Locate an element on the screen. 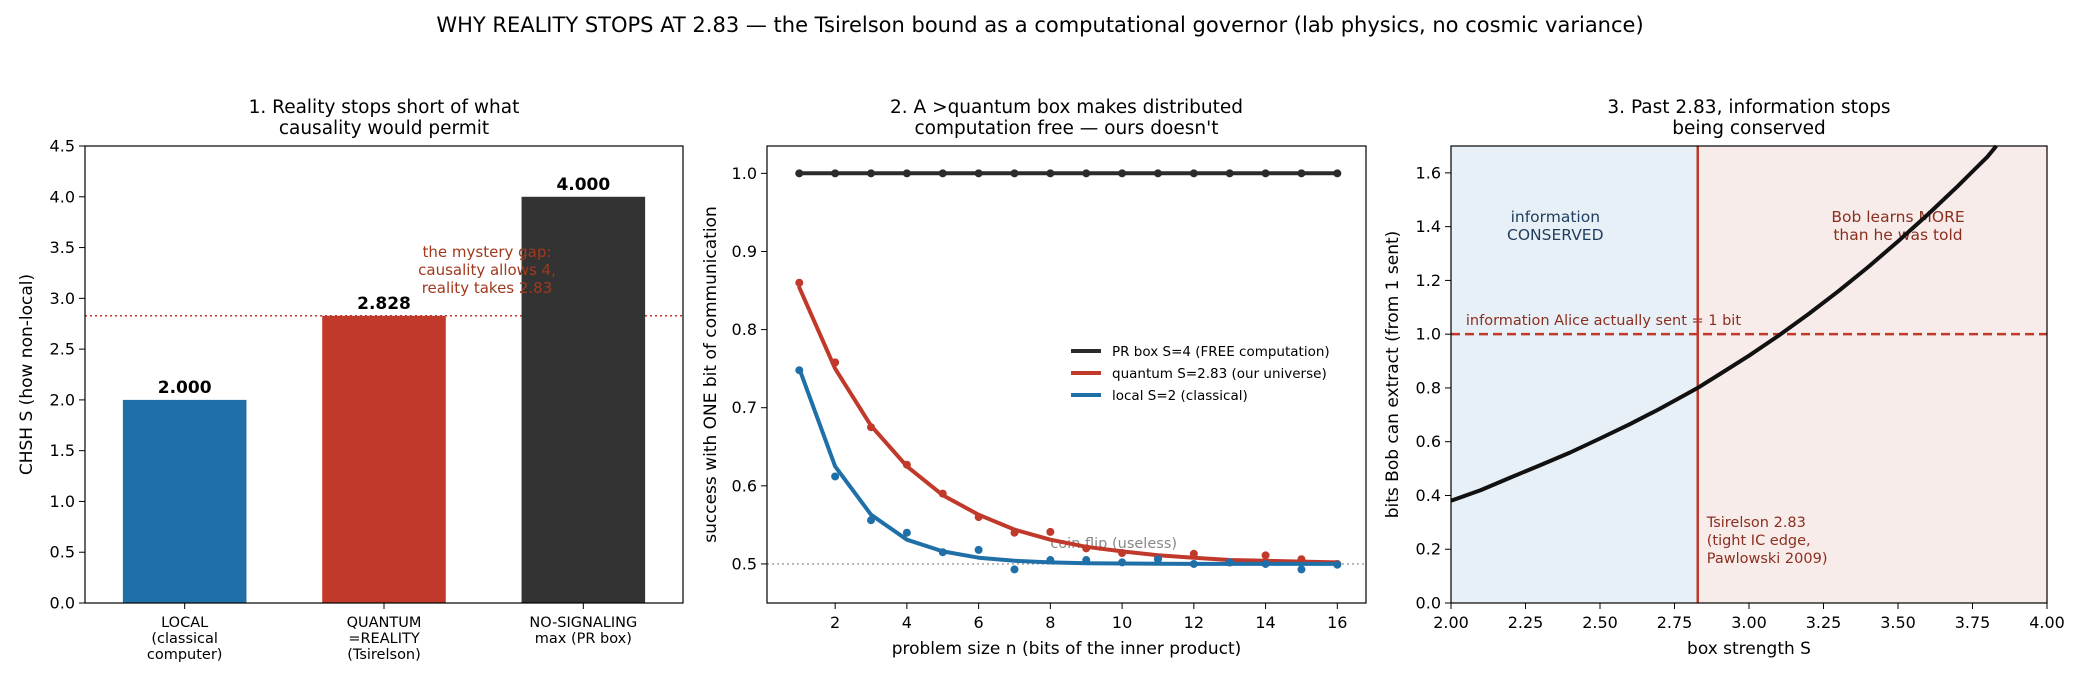  y-tick-label: 1.6 is located at coordinates (1428, 172).